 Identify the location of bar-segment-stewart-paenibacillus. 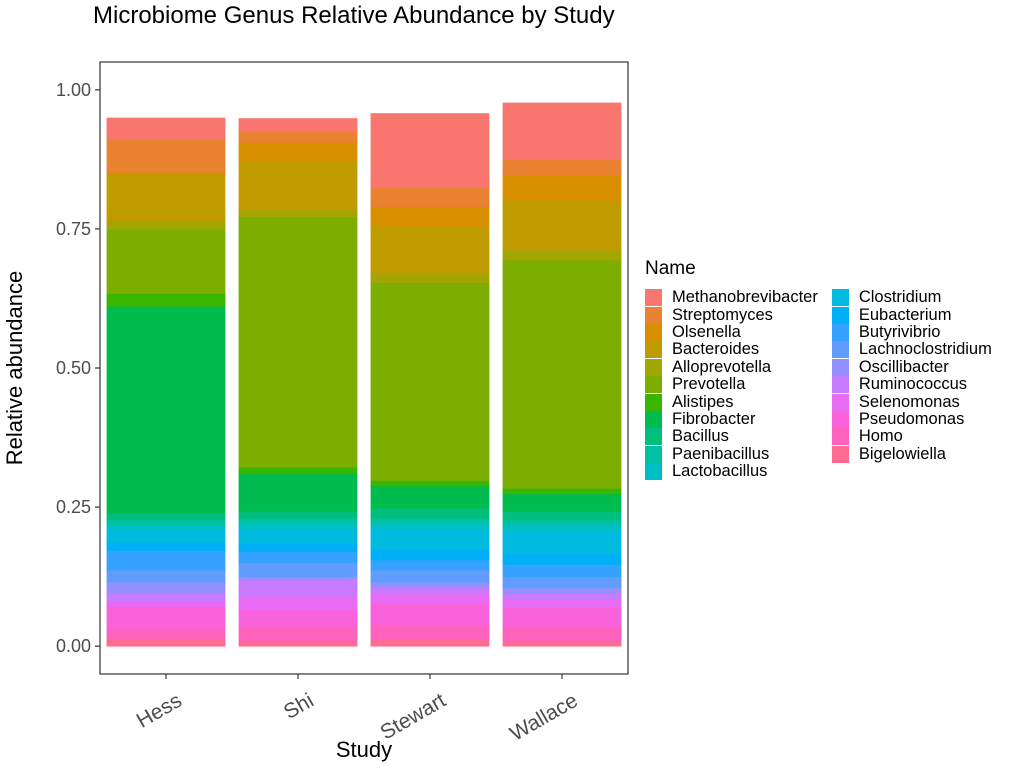
(430, 521).